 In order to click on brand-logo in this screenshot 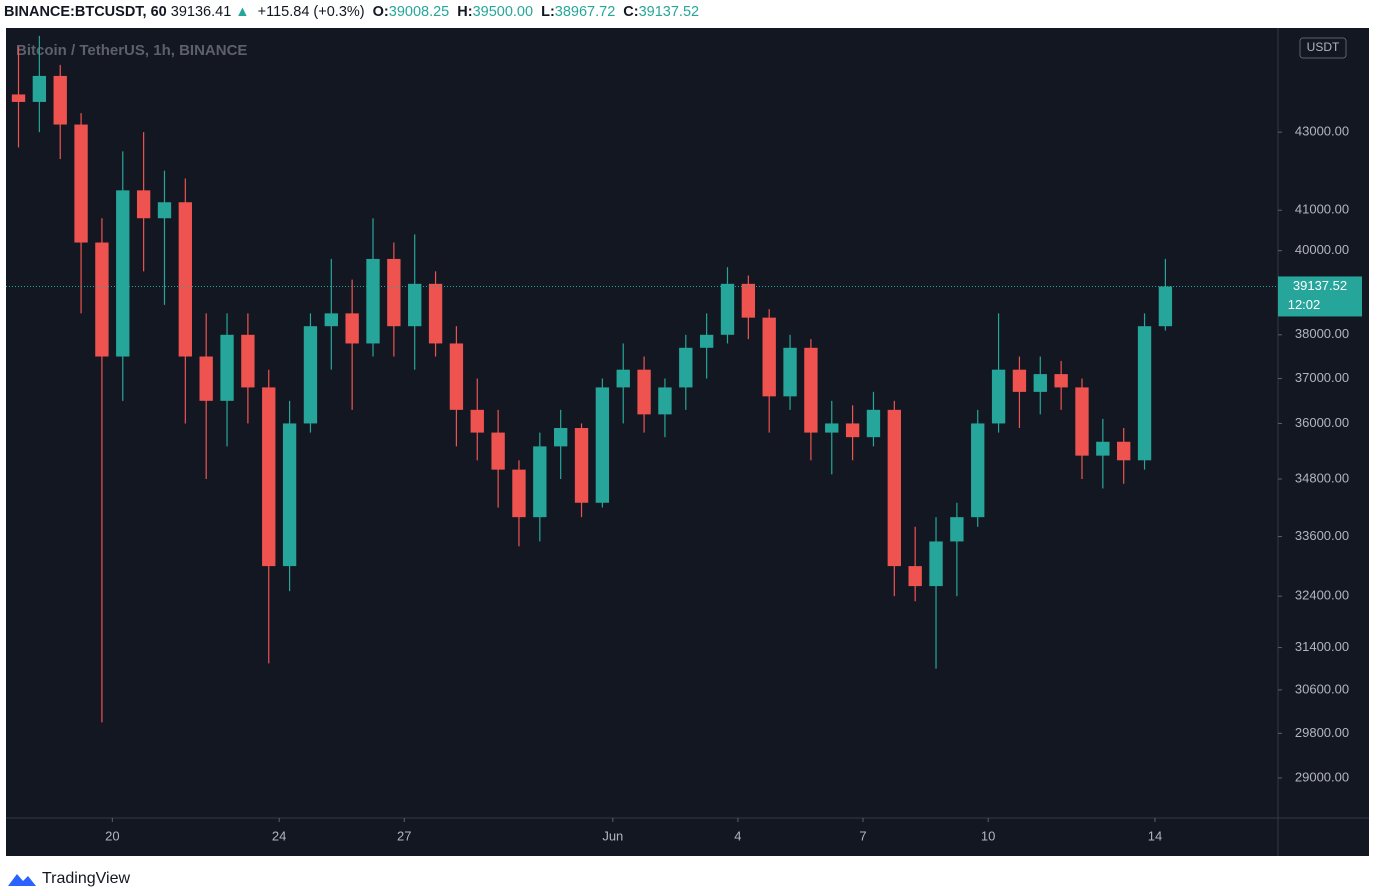, I will do `click(22, 880)`.